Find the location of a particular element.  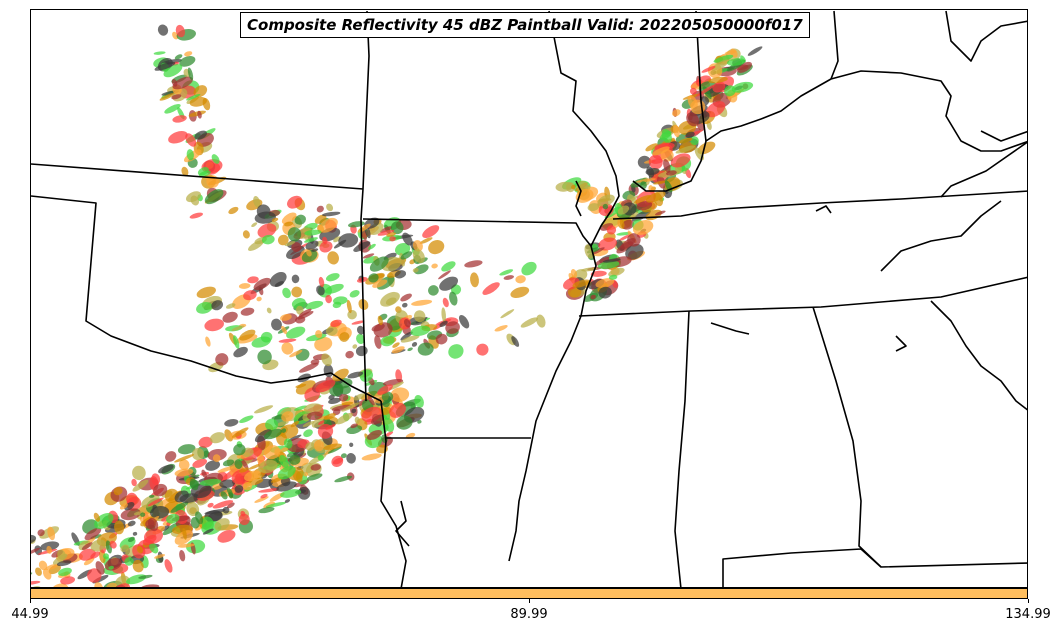

tn-south-border is located at coordinates (802, 296).